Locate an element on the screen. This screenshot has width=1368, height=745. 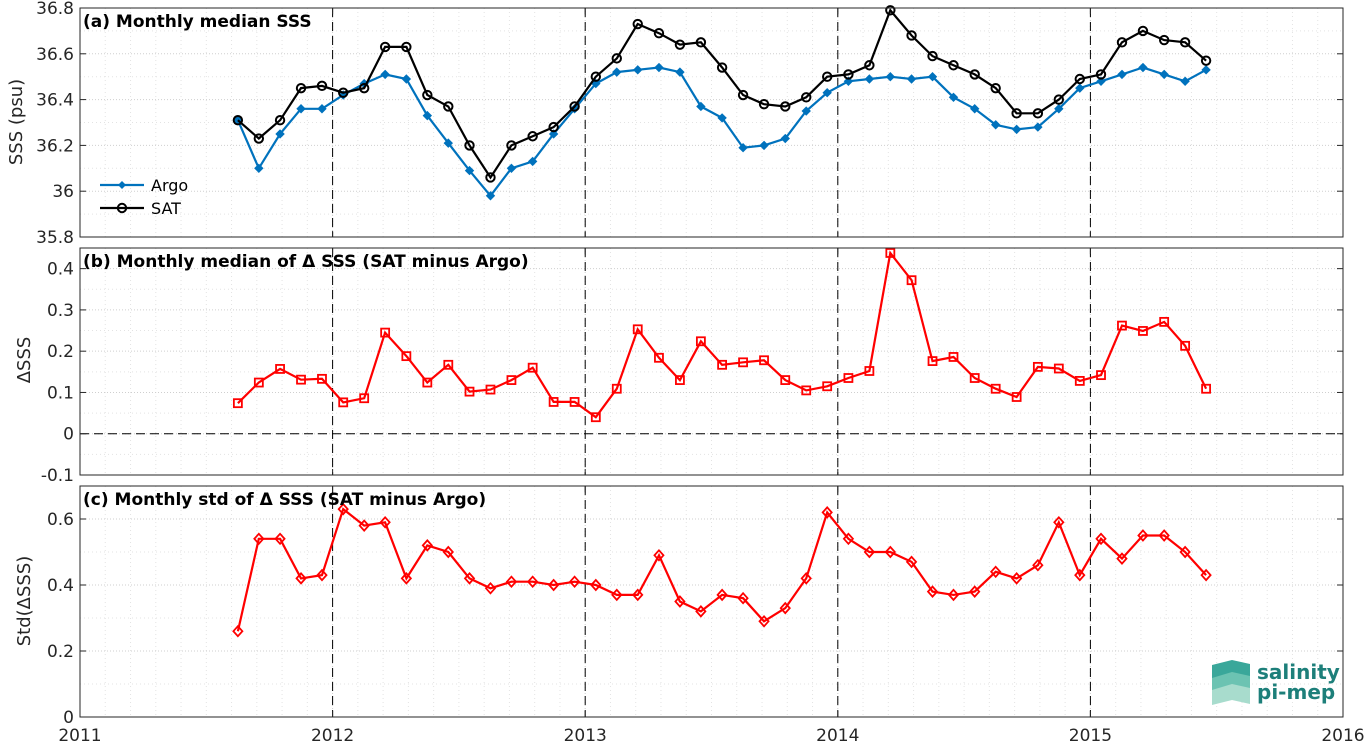
logo-line2: pi-mep is located at coordinates (1296, 692).